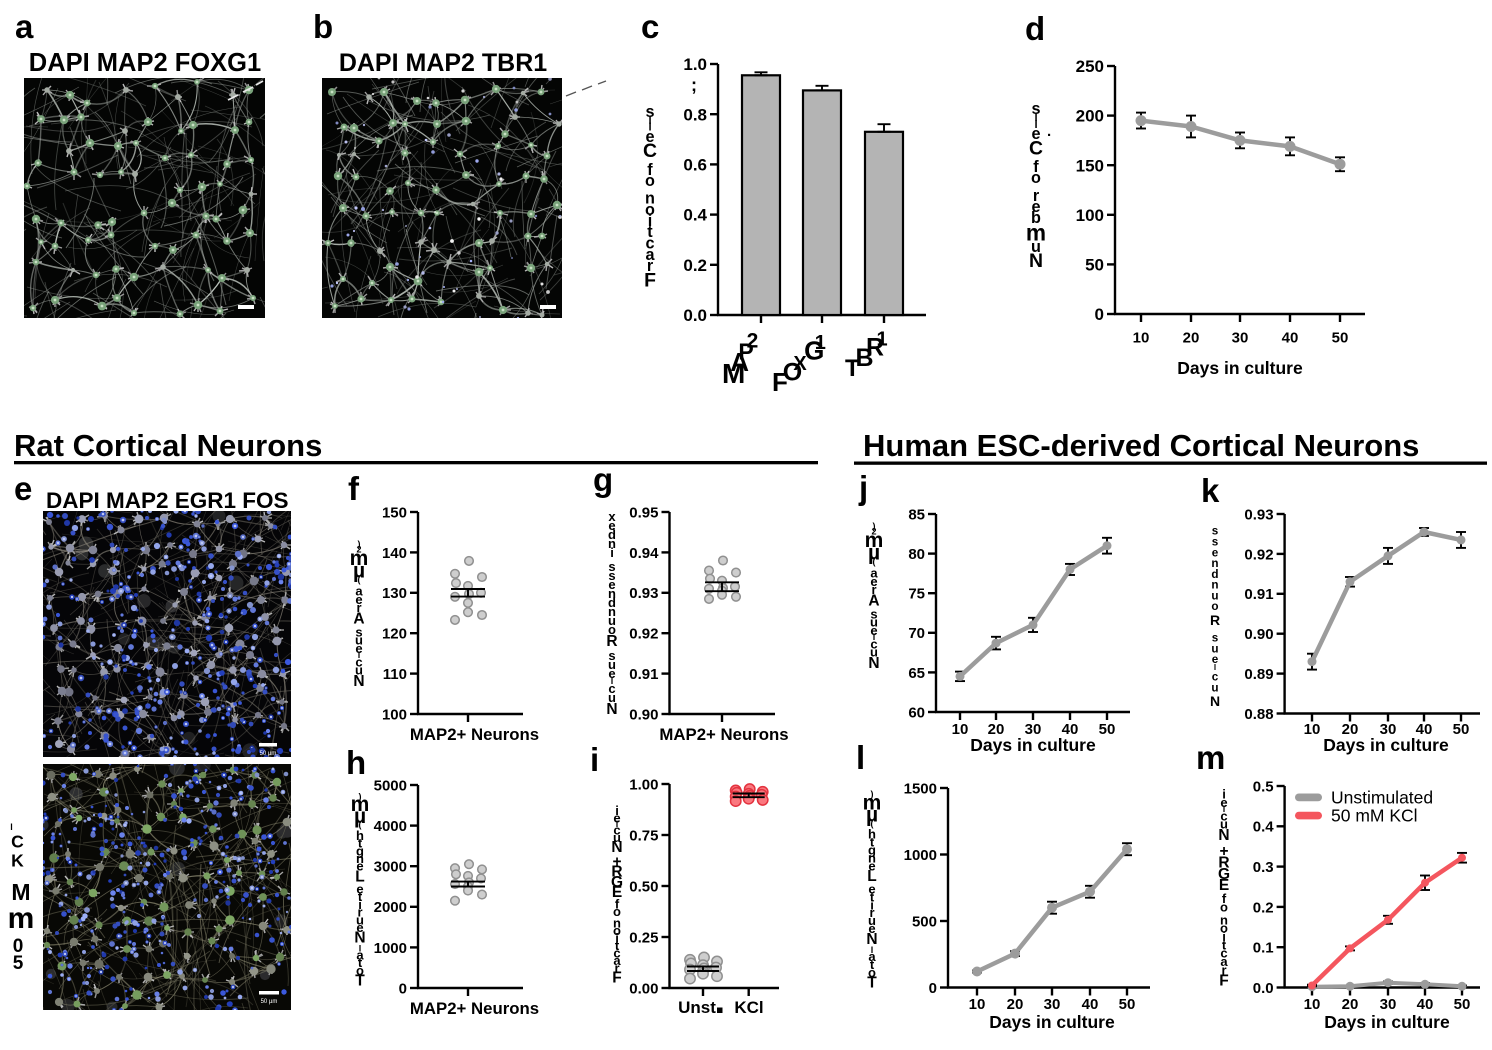 The height and width of the screenshot is (1050, 1492). I want to click on svg-text: 0.6, so click(695, 165).